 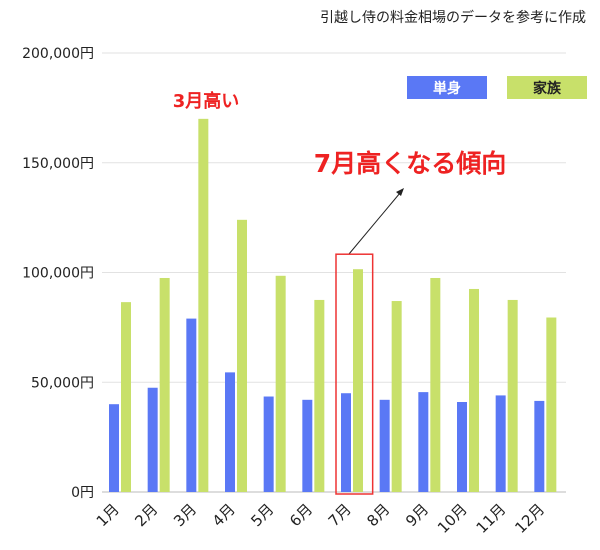 What do you see at coordinates (224, 515) in the screenshot?
I see `x-tick-label: 4月` at bounding box center [224, 515].